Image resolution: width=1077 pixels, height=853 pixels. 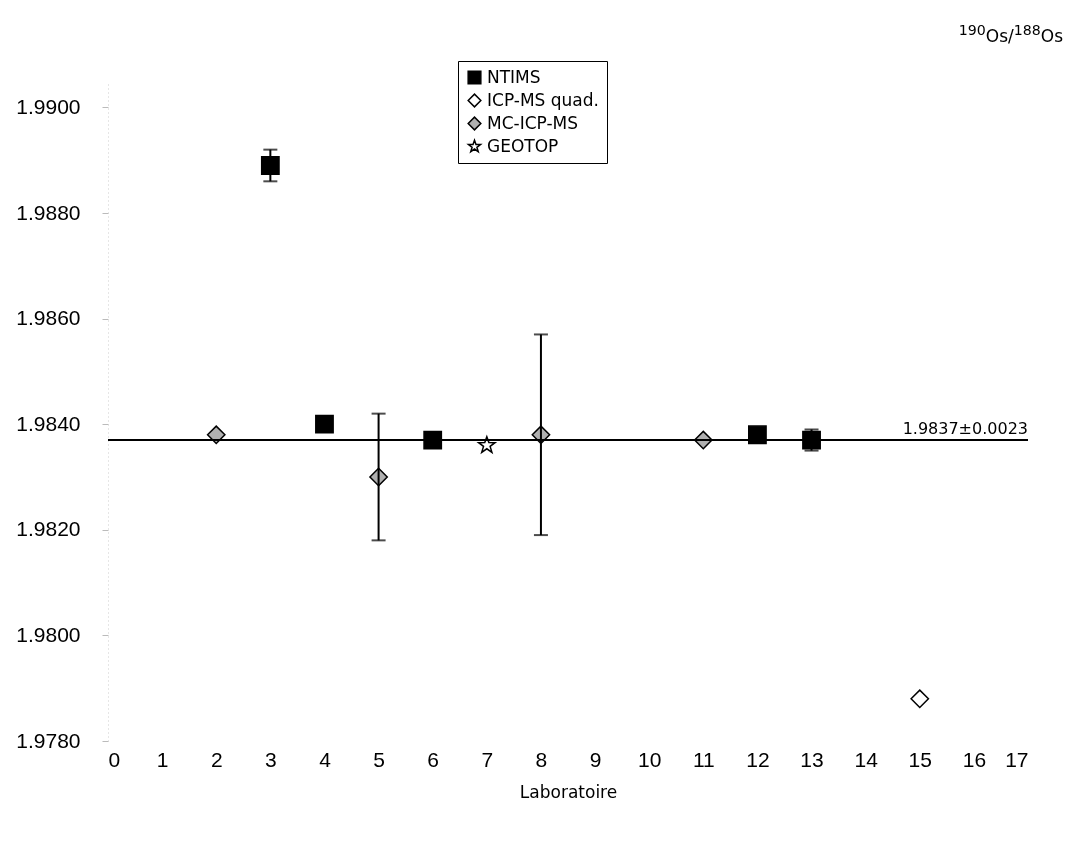 What do you see at coordinates (271, 759) in the screenshot?
I see `x-tick-label: 3` at bounding box center [271, 759].